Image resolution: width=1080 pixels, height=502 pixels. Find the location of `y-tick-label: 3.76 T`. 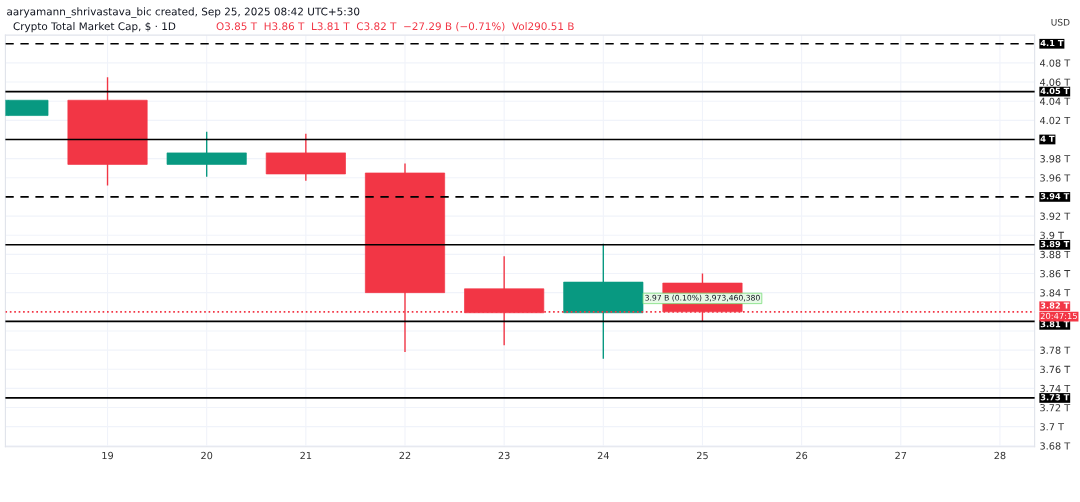

y-tick-label: 3.76 T is located at coordinates (1055, 369).